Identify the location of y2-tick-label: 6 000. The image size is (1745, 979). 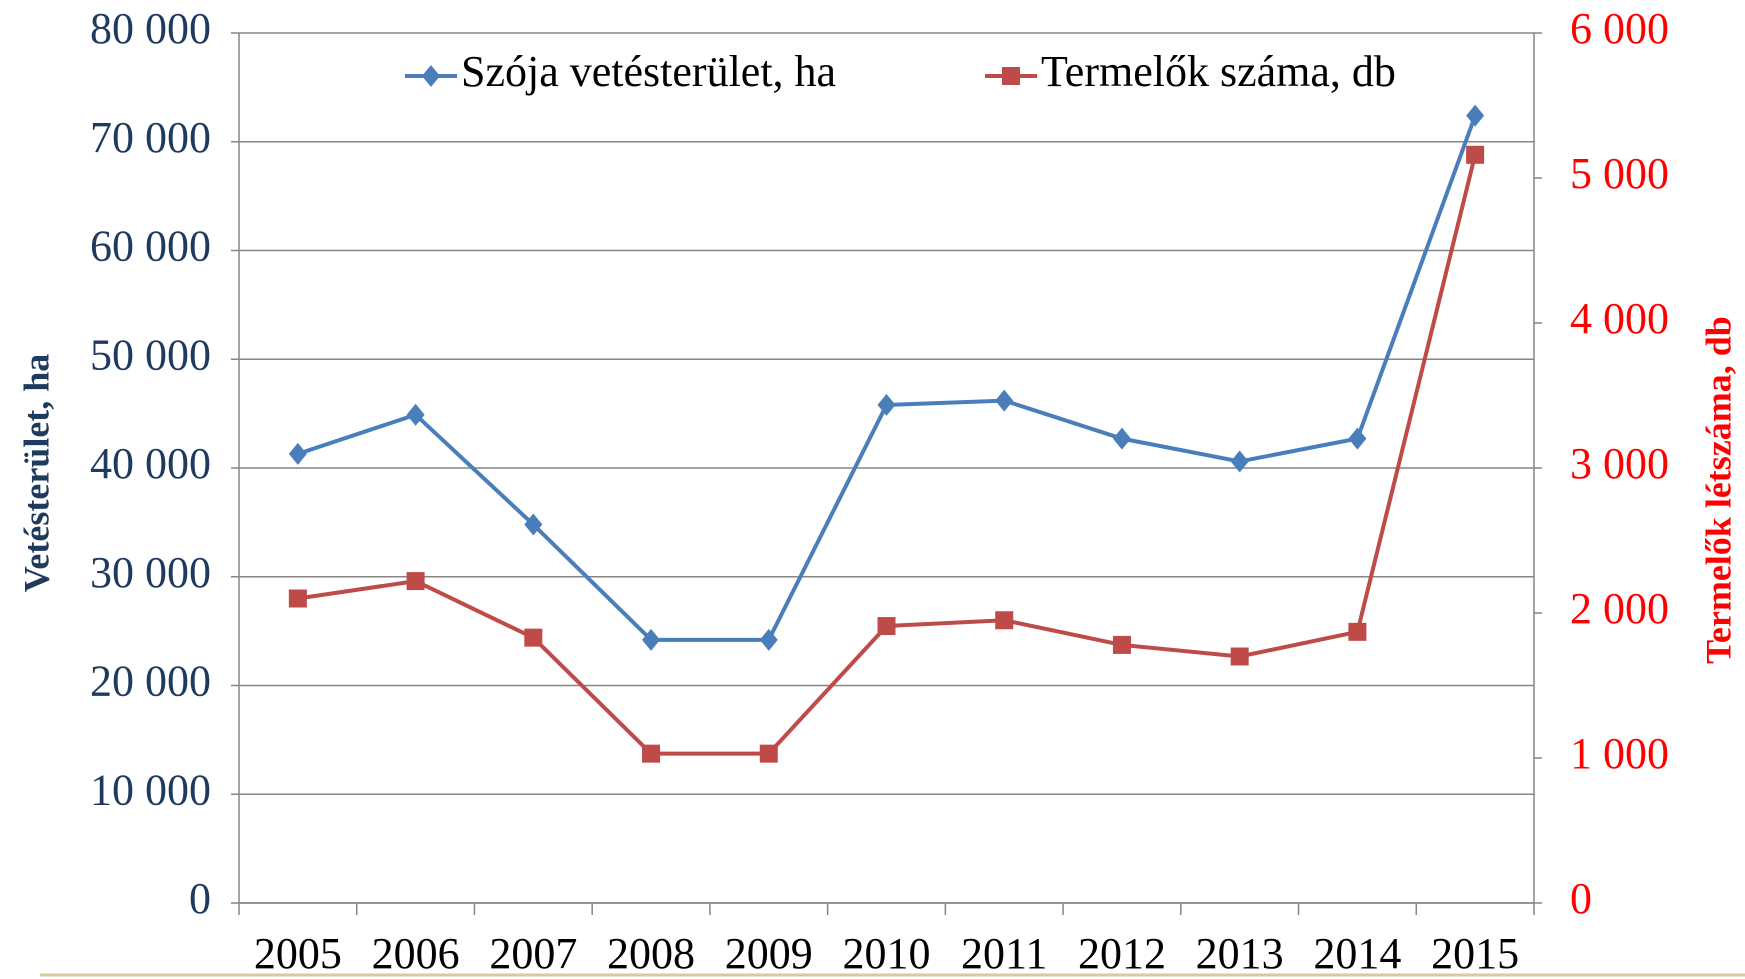
(1619, 28).